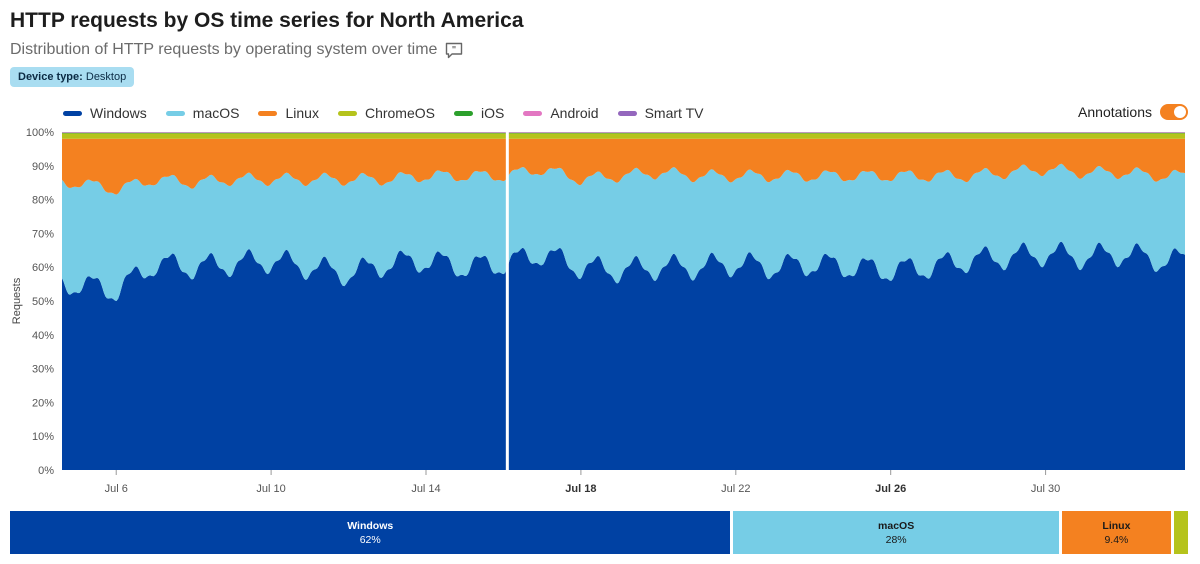  Describe the element at coordinates (302, 113) in the screenshot. I see `legend-label: Linux` at that location.